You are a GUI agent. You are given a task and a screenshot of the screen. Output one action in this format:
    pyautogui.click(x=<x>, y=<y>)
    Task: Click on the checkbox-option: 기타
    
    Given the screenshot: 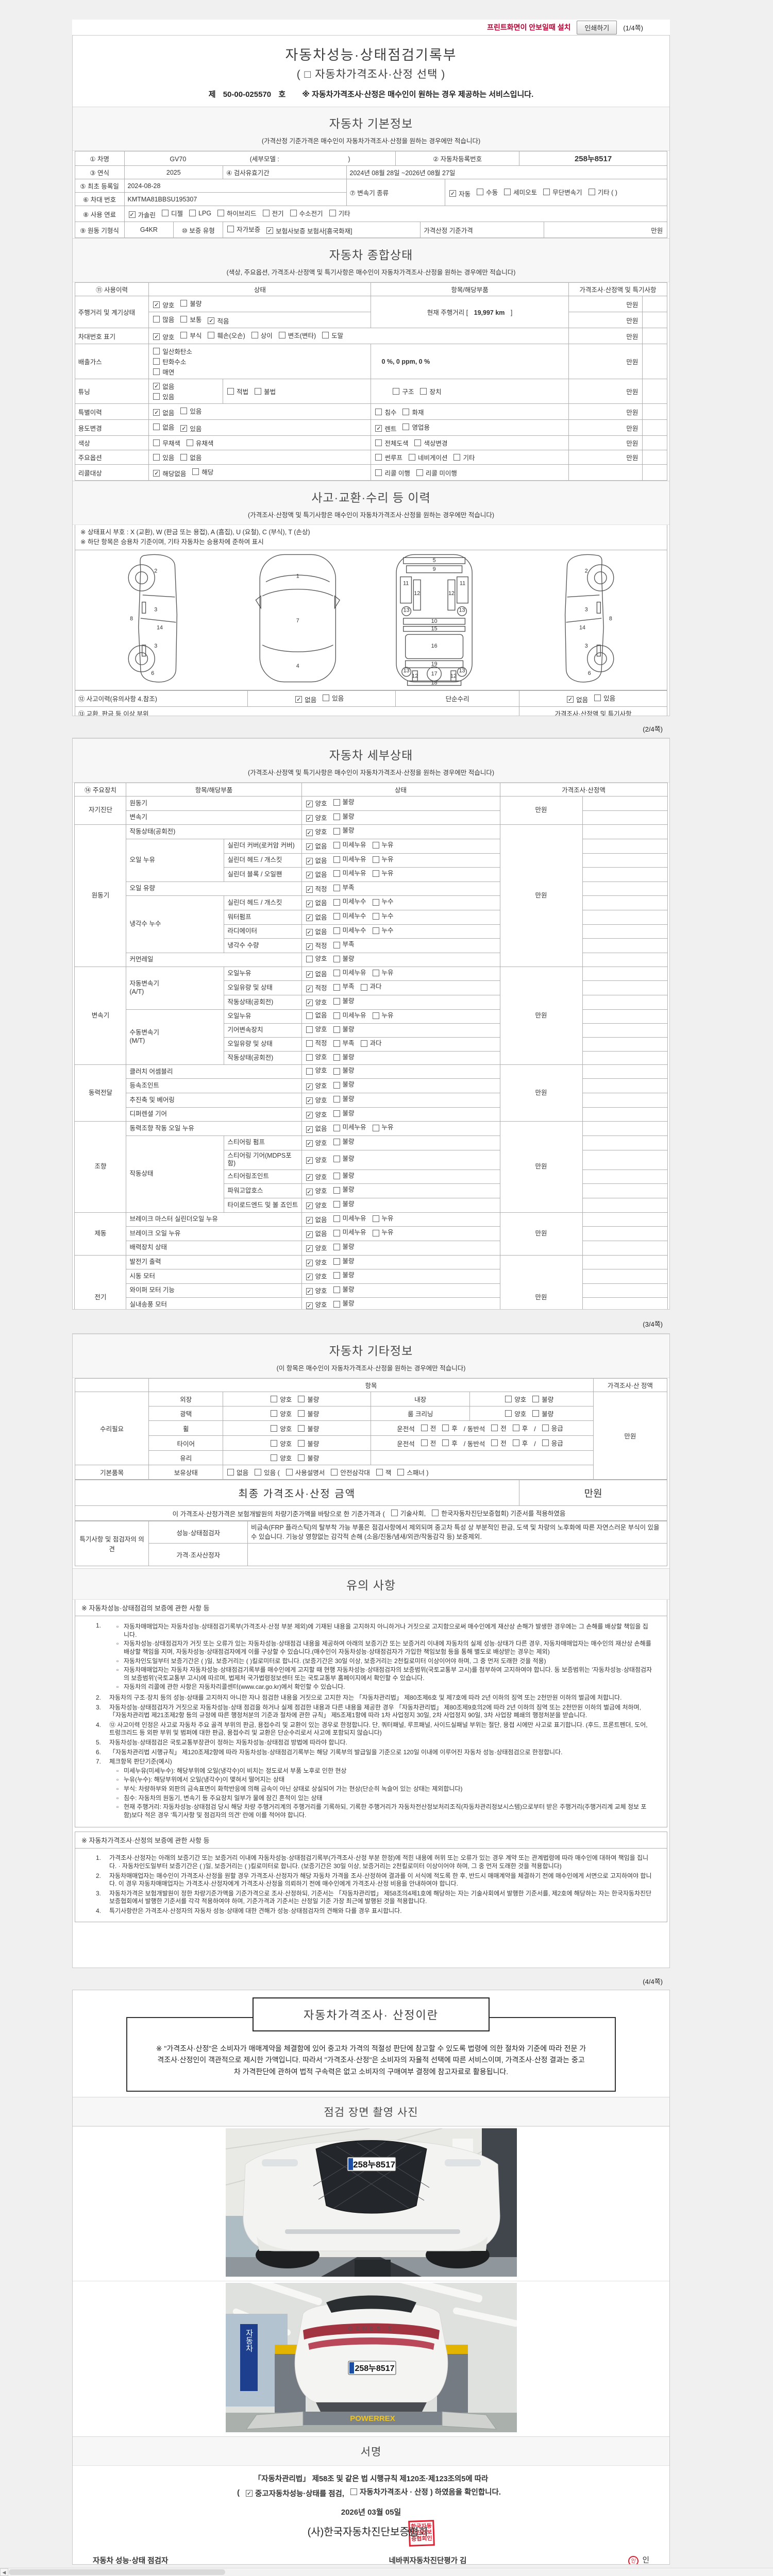 What is the action you would take?
    pyautogui.click(x=339, y=213)
    